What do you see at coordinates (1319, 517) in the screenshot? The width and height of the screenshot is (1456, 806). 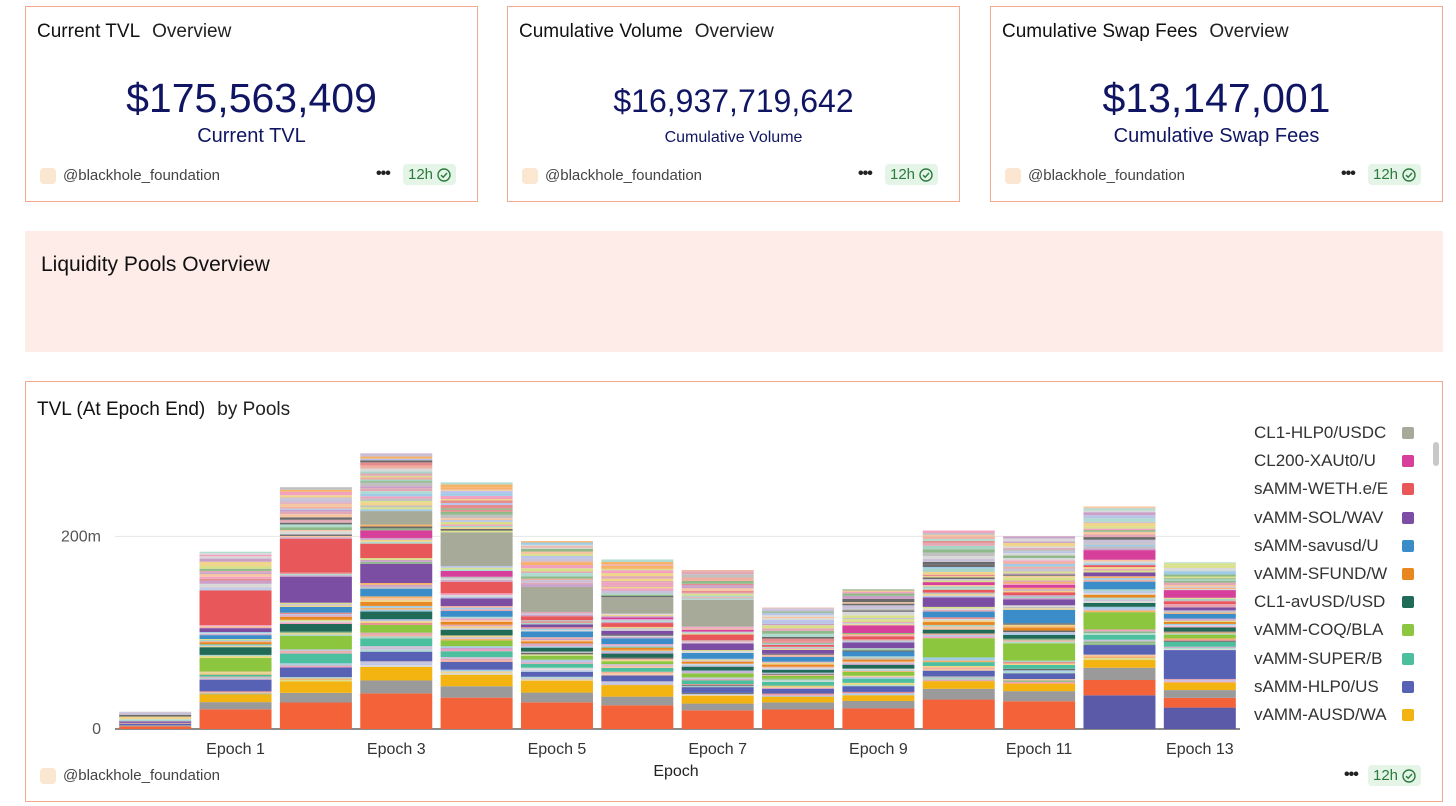 I see `legend-label: vAMM-SOL/WAV` at bounding box center [1319, 517].